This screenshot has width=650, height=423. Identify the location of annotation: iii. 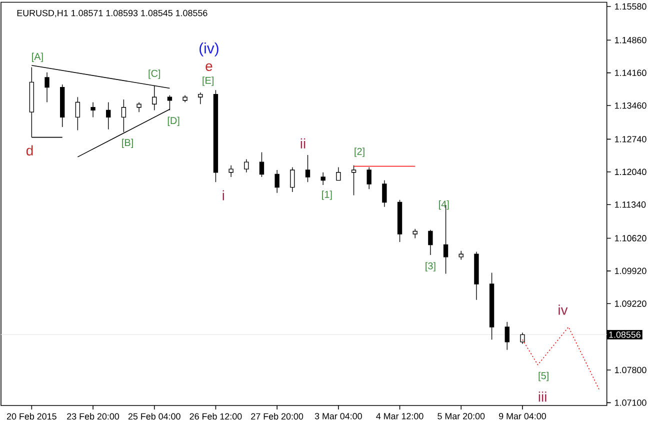
(542, 397).